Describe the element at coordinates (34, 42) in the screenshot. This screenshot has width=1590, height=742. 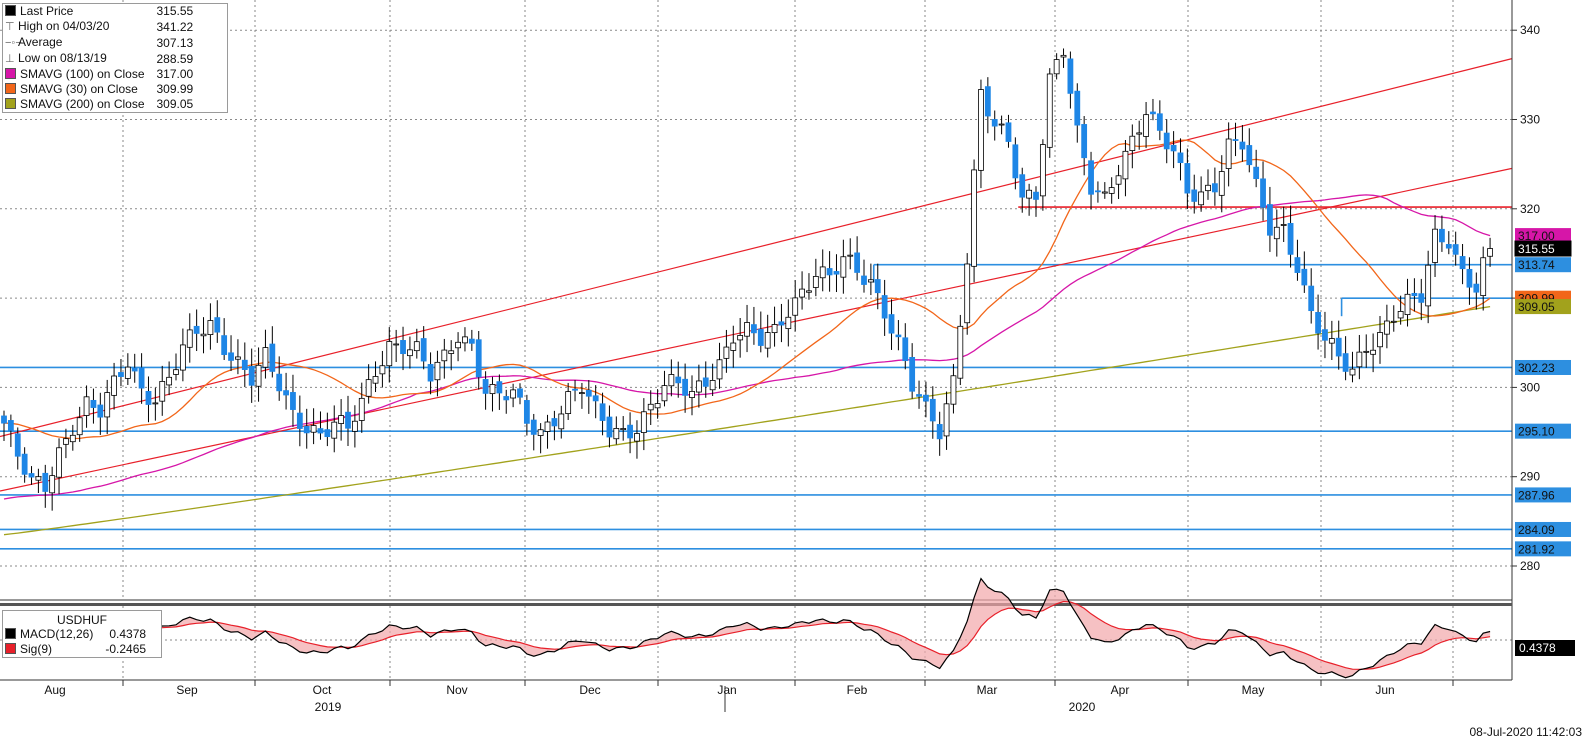
I see `legend-label: −◦−Average` at that location.